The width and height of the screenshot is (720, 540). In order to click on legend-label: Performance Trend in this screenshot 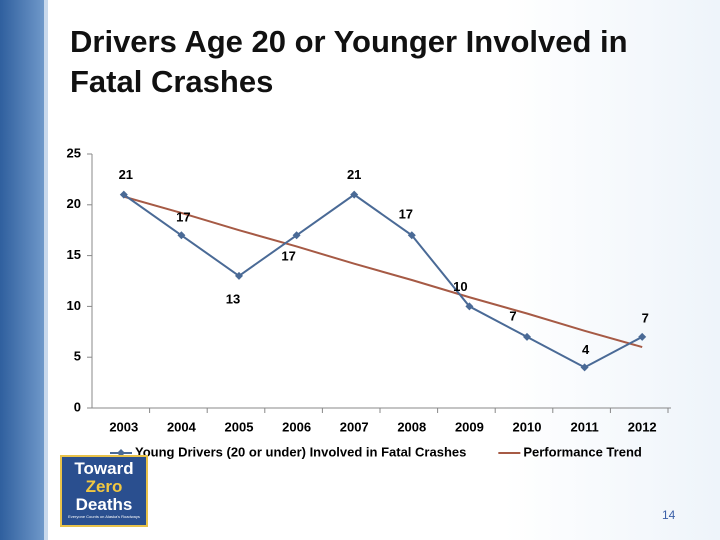, I will do `click(582, 451)`.